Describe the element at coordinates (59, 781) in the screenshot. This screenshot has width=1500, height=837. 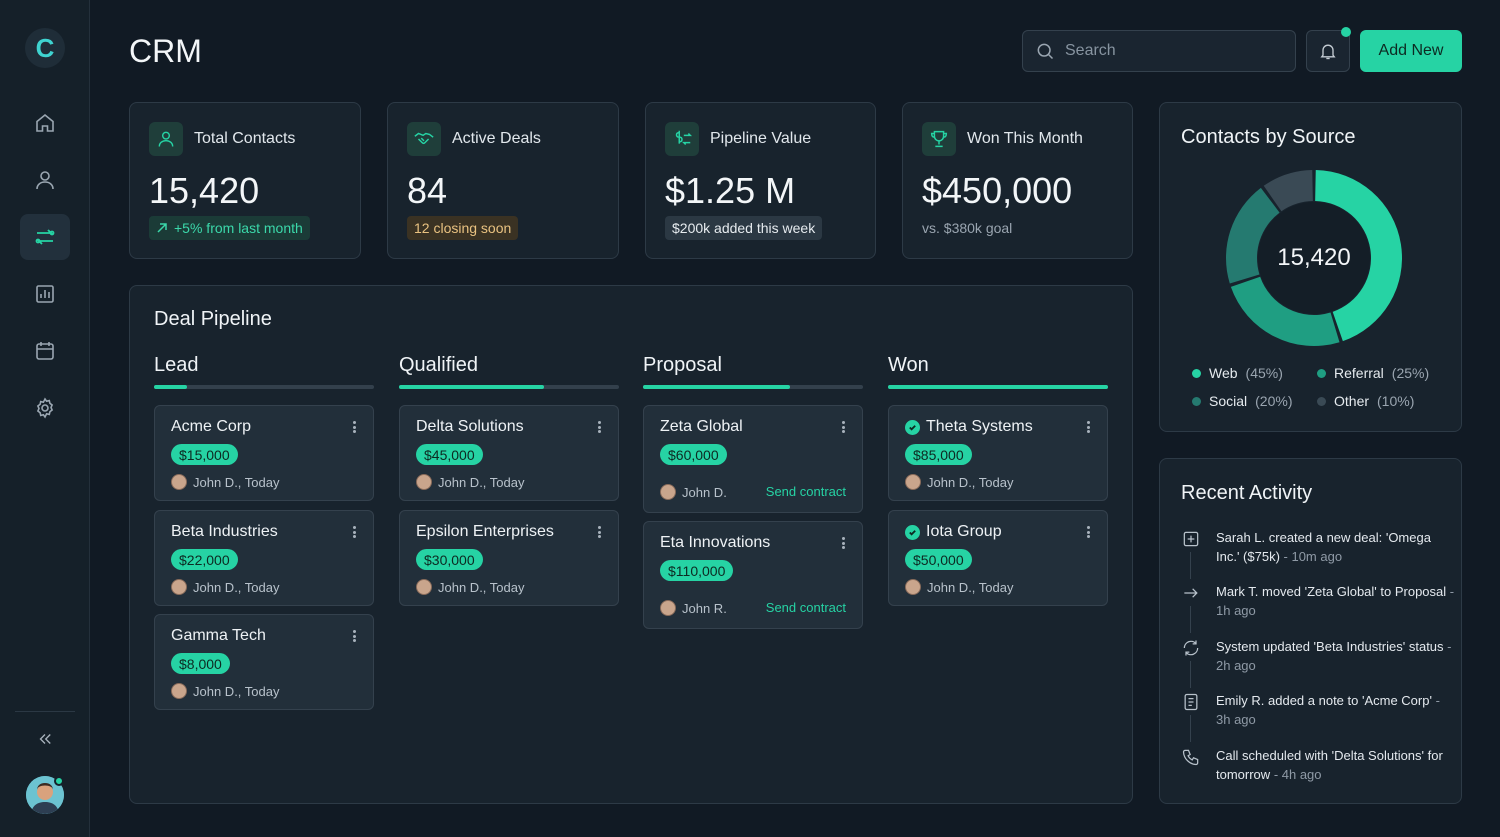
I see `online-status-dot` at that location.